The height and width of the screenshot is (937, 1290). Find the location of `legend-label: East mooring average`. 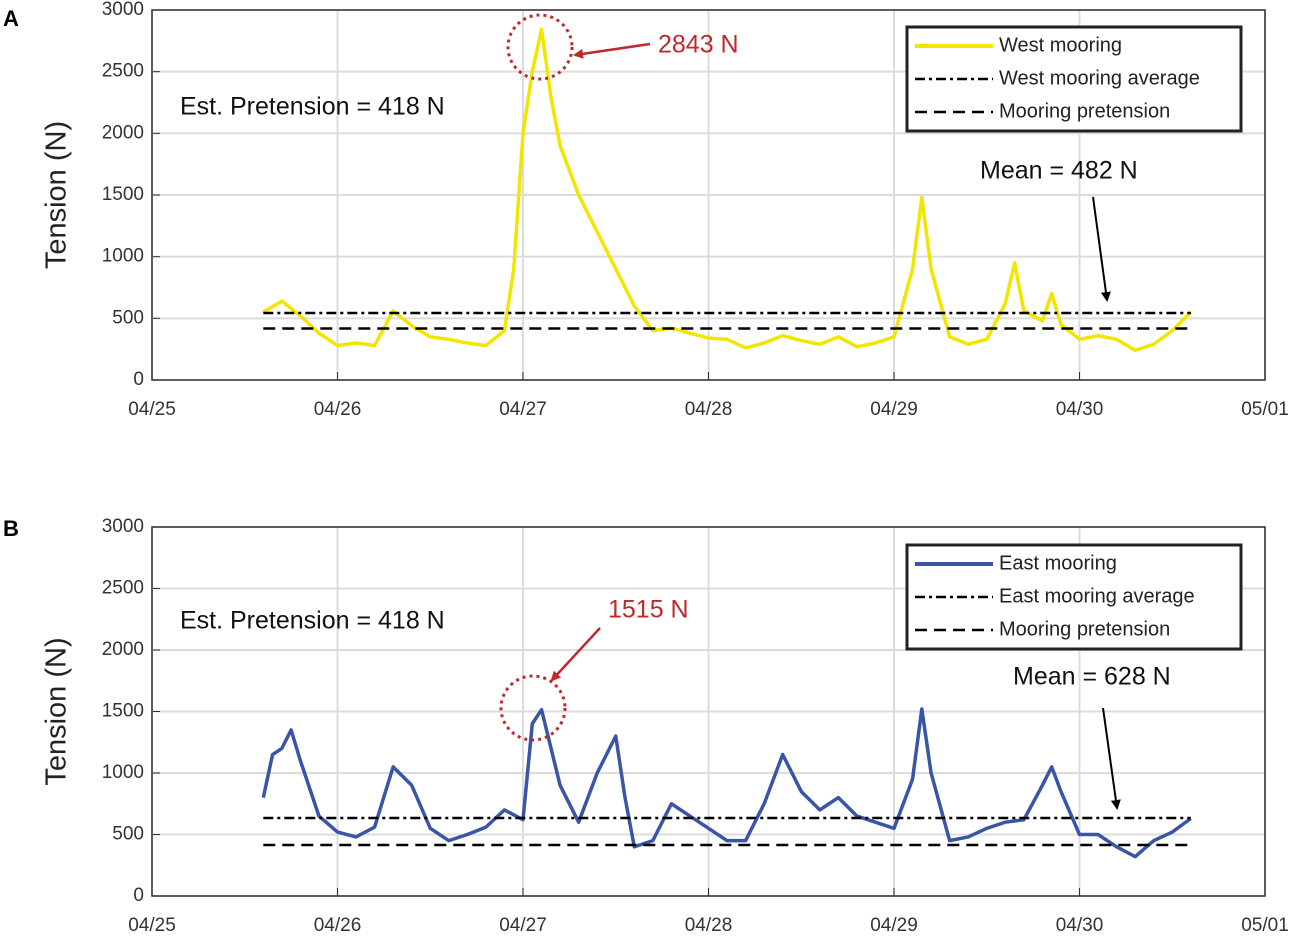

legend-label: East mooring average is located at coordinates (1097, 596).